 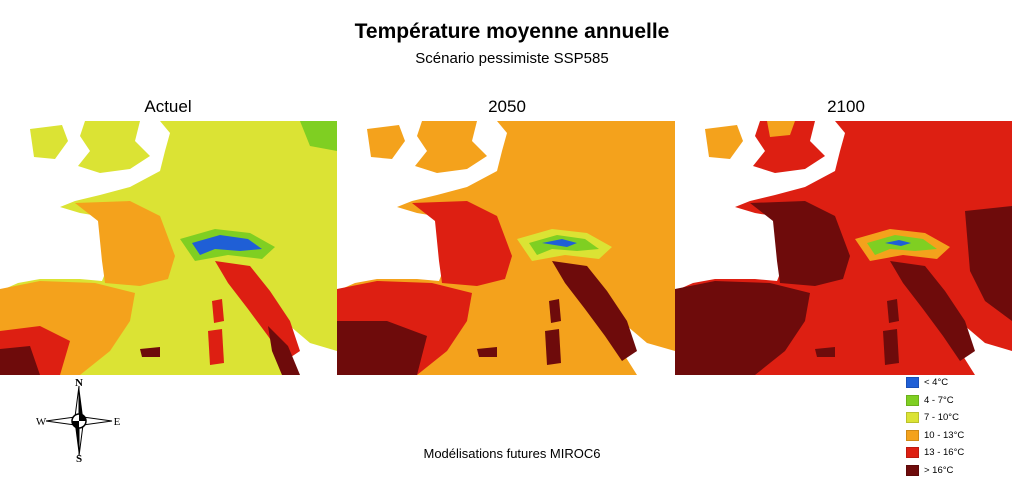 I want to click on map-subtitle: Scénario pessimiste SSP585, so click(x=512, y=58).